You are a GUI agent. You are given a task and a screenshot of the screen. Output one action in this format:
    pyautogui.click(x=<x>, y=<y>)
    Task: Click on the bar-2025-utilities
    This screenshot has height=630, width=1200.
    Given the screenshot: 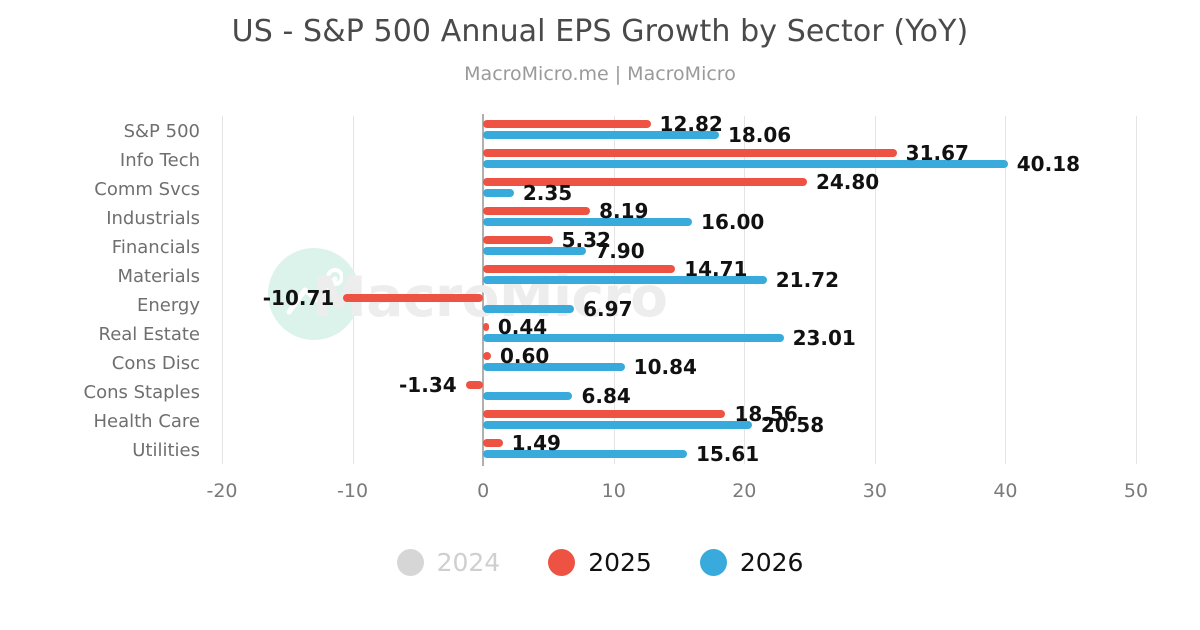 What is the action you would take?
    pyautogui.click(x=493, y=443)
    